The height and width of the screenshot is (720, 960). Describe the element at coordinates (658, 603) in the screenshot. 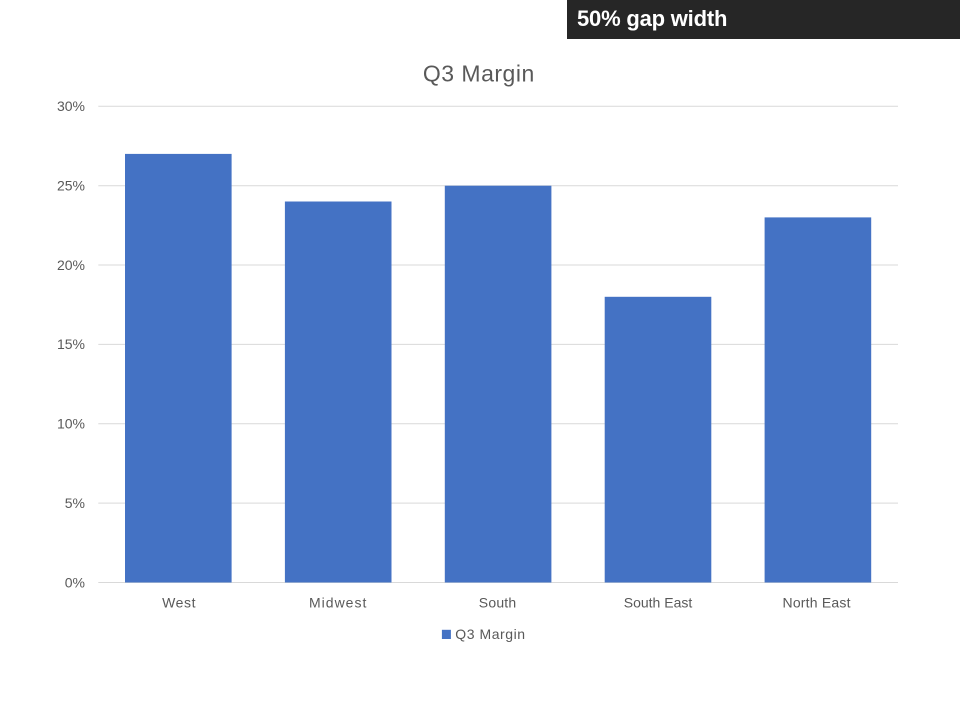

I see `svg-text: South East` at that location.